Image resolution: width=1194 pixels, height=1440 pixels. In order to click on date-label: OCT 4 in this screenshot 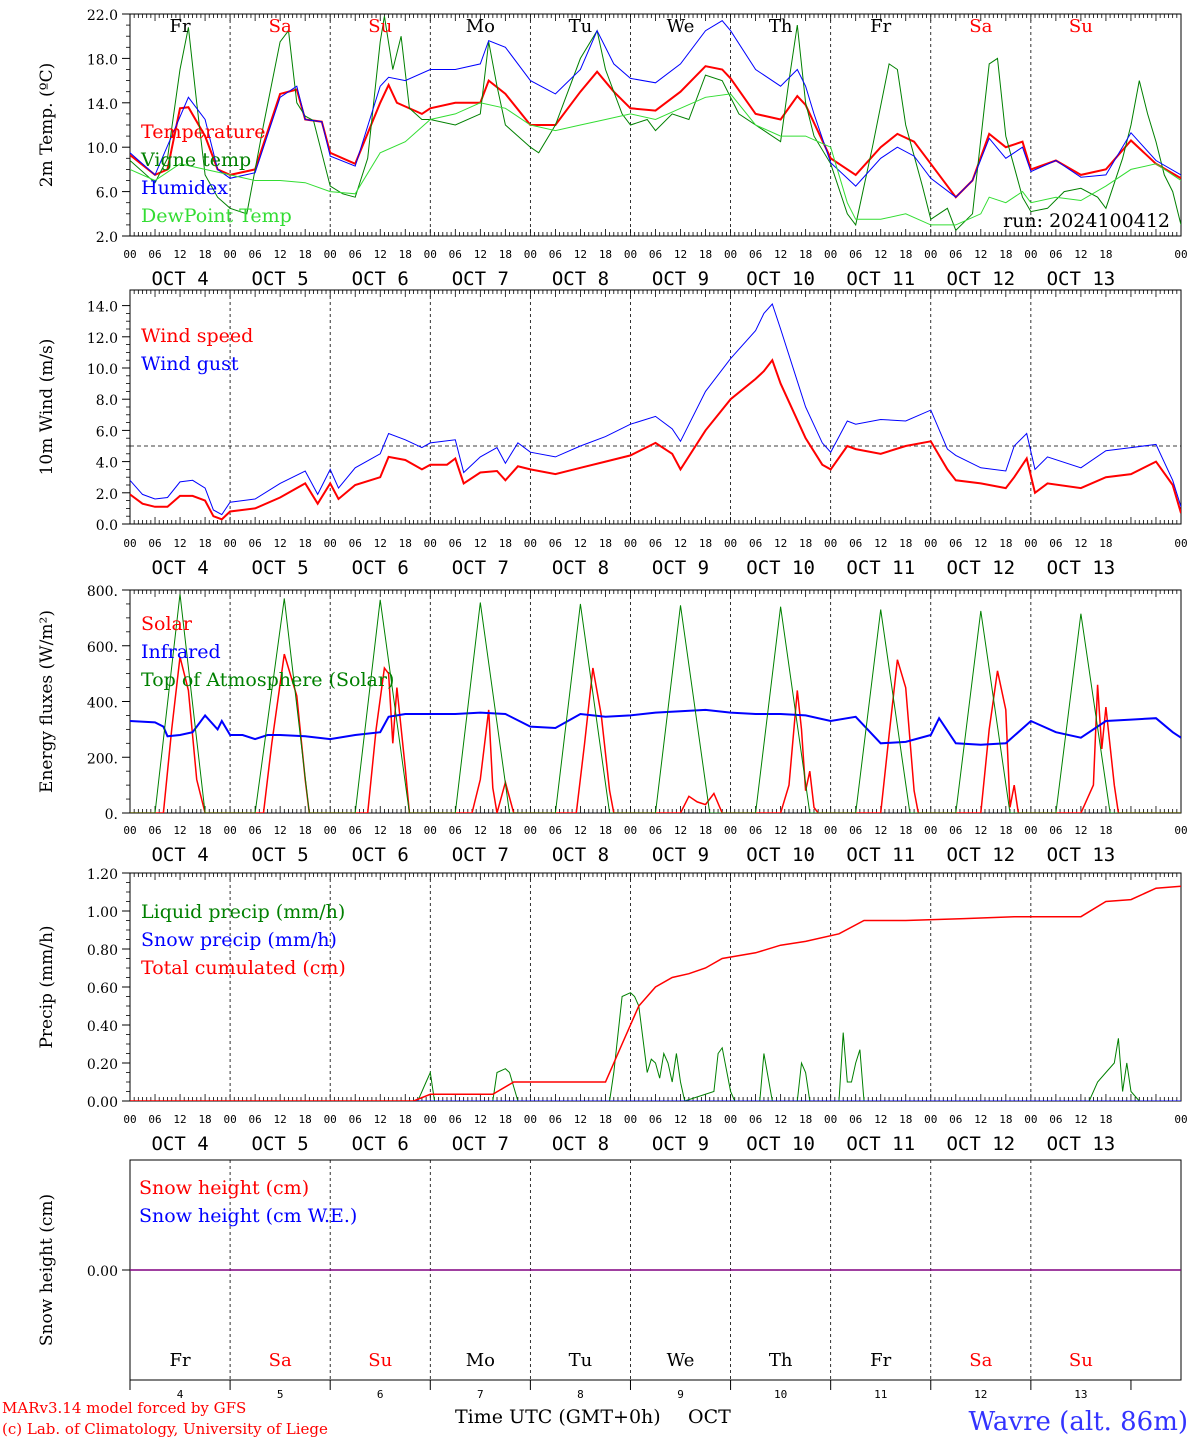, I will do `click(179, 855)`.